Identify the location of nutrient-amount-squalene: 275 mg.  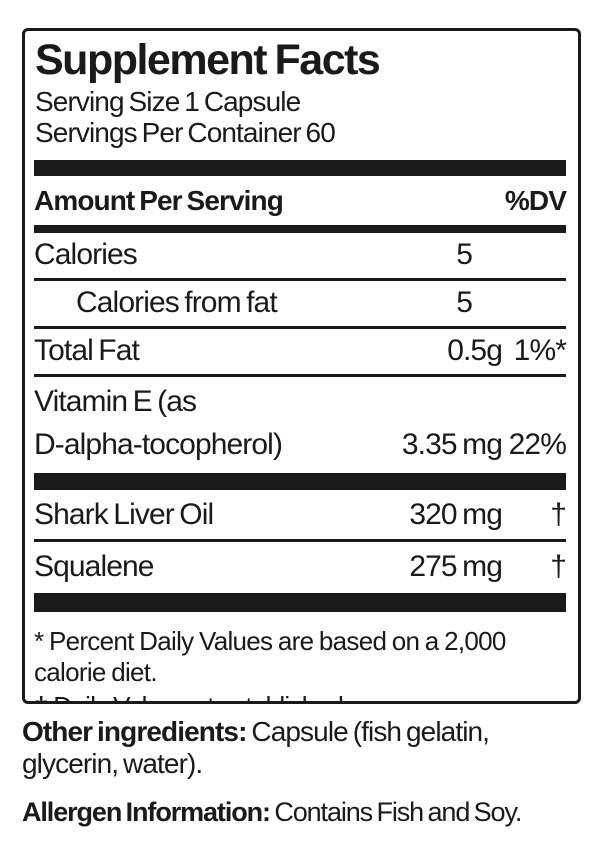
(456, 567).